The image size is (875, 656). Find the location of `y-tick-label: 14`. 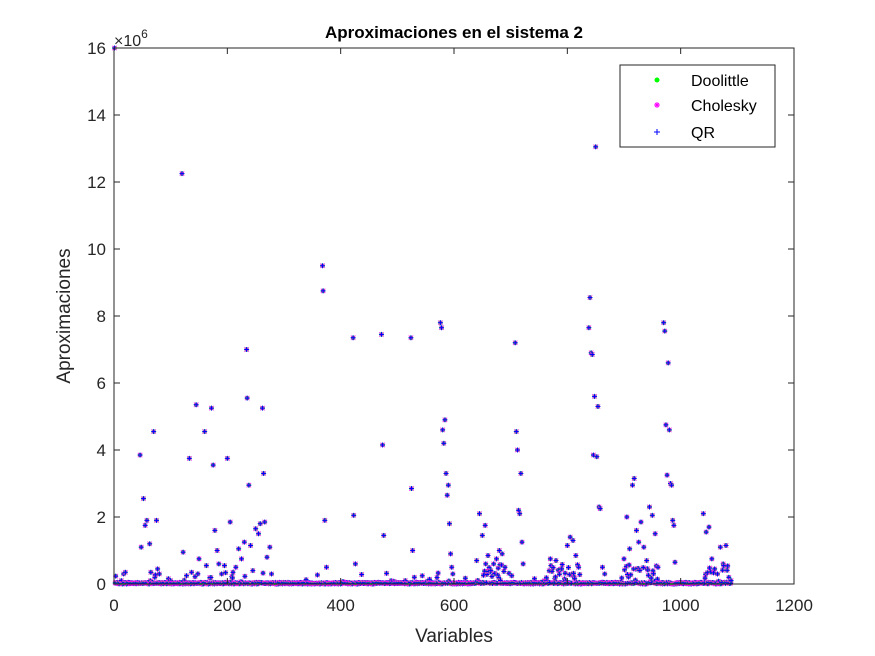

y-tick-label: 14 is located at coordinates (96, 115).